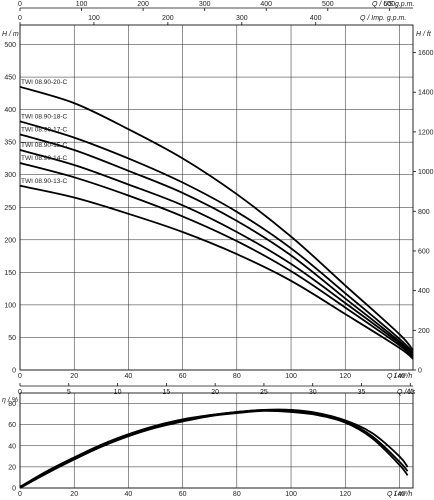 This screenshot has width=434, height=500. I want to click on head-x-tick-label: 20, so click(74, 376).